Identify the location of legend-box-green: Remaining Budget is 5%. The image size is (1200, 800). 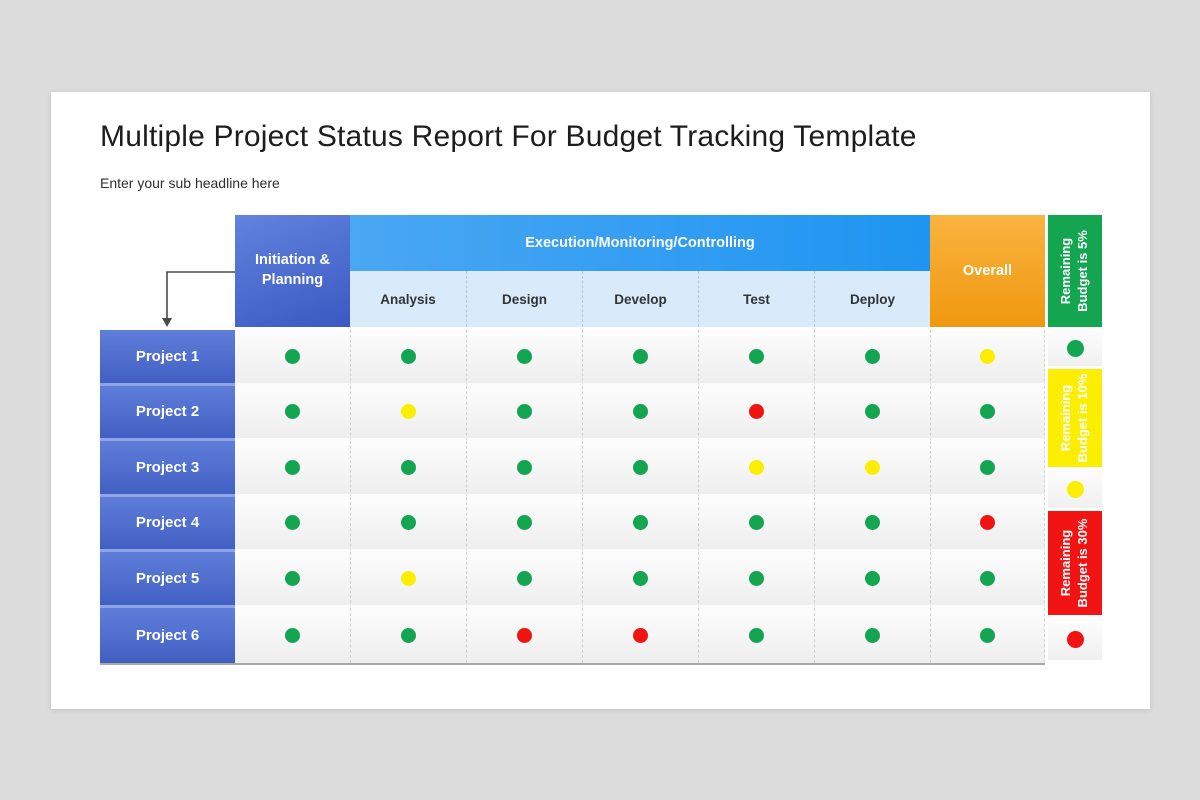
(1075, 271).